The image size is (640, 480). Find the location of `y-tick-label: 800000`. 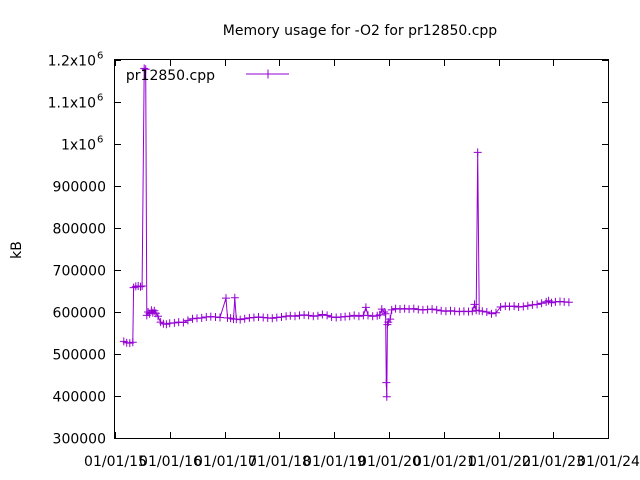

y-tick-label: 800000 is located at coordinates (79, 230).